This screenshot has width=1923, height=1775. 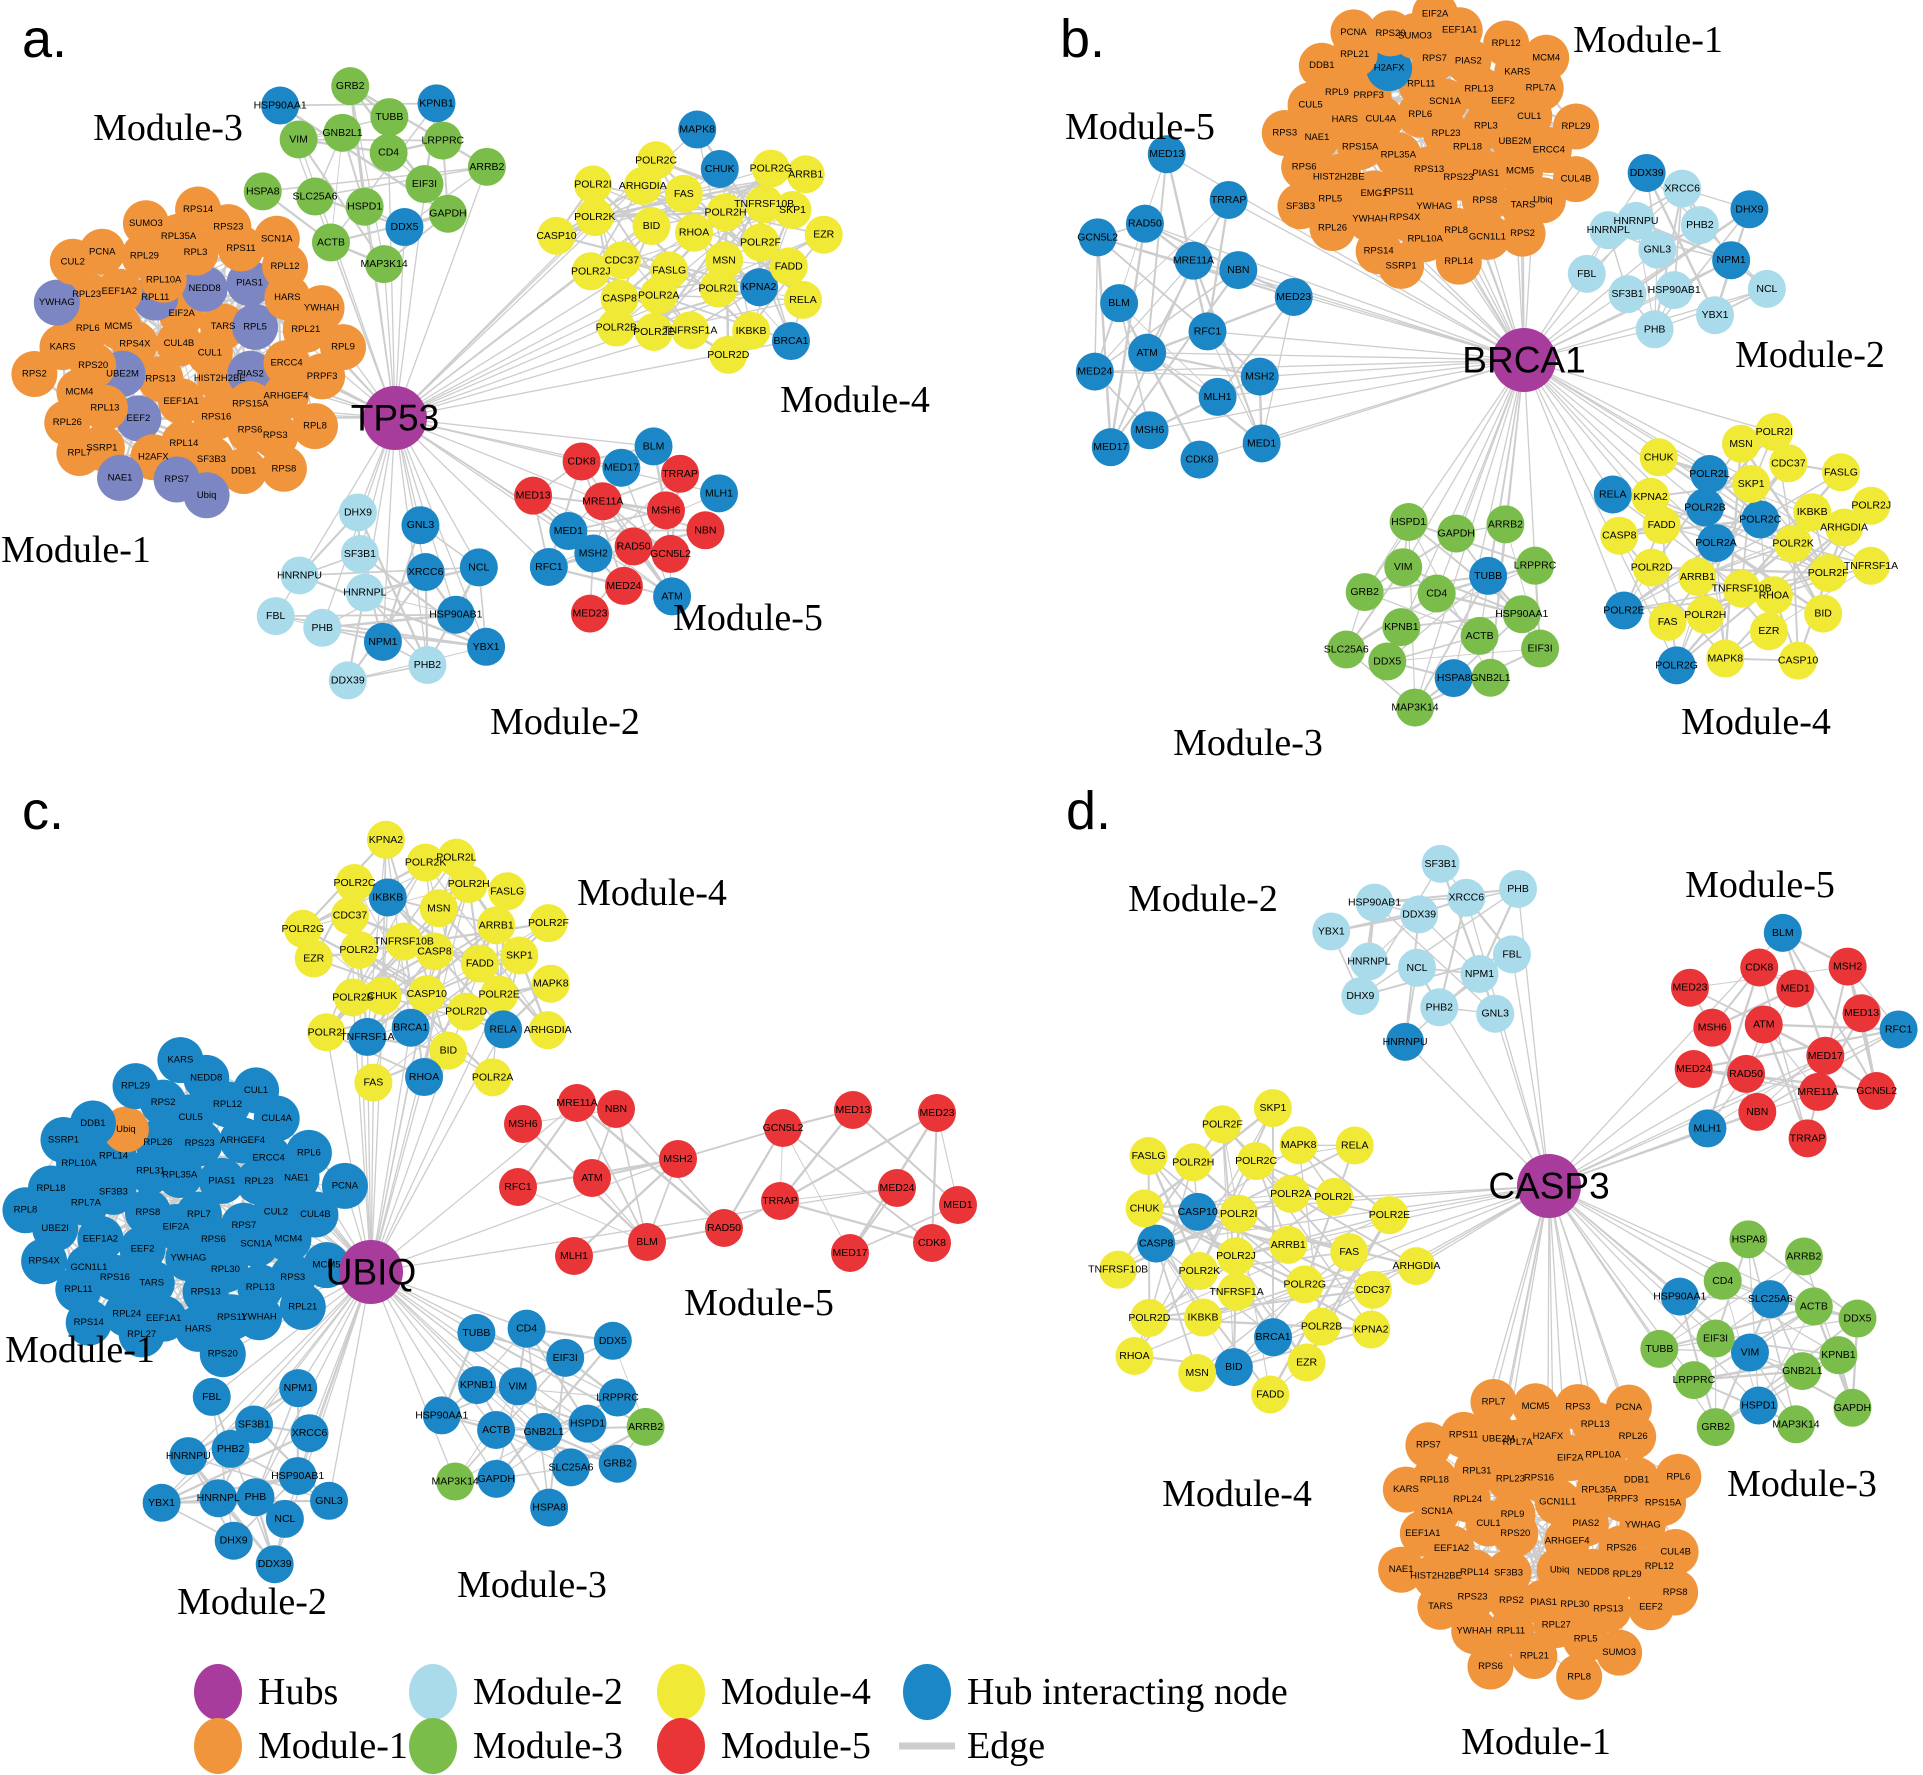 I want to click on node-KPNB1, so click(x=1838, y=1355).